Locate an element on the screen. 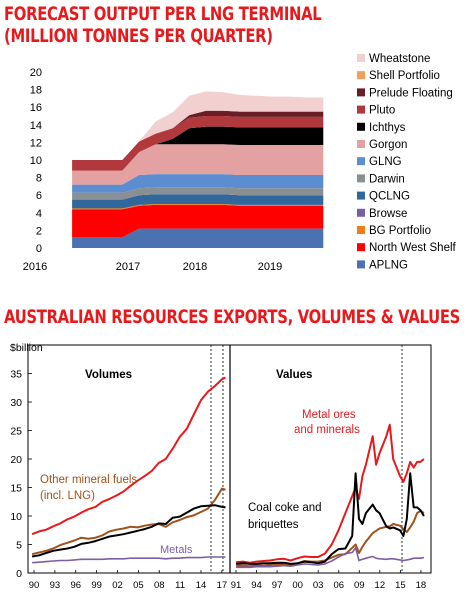 The width and height of the screenshot is (469, 597). x-tick-label: 2018 is located at coordinates (195, 267).